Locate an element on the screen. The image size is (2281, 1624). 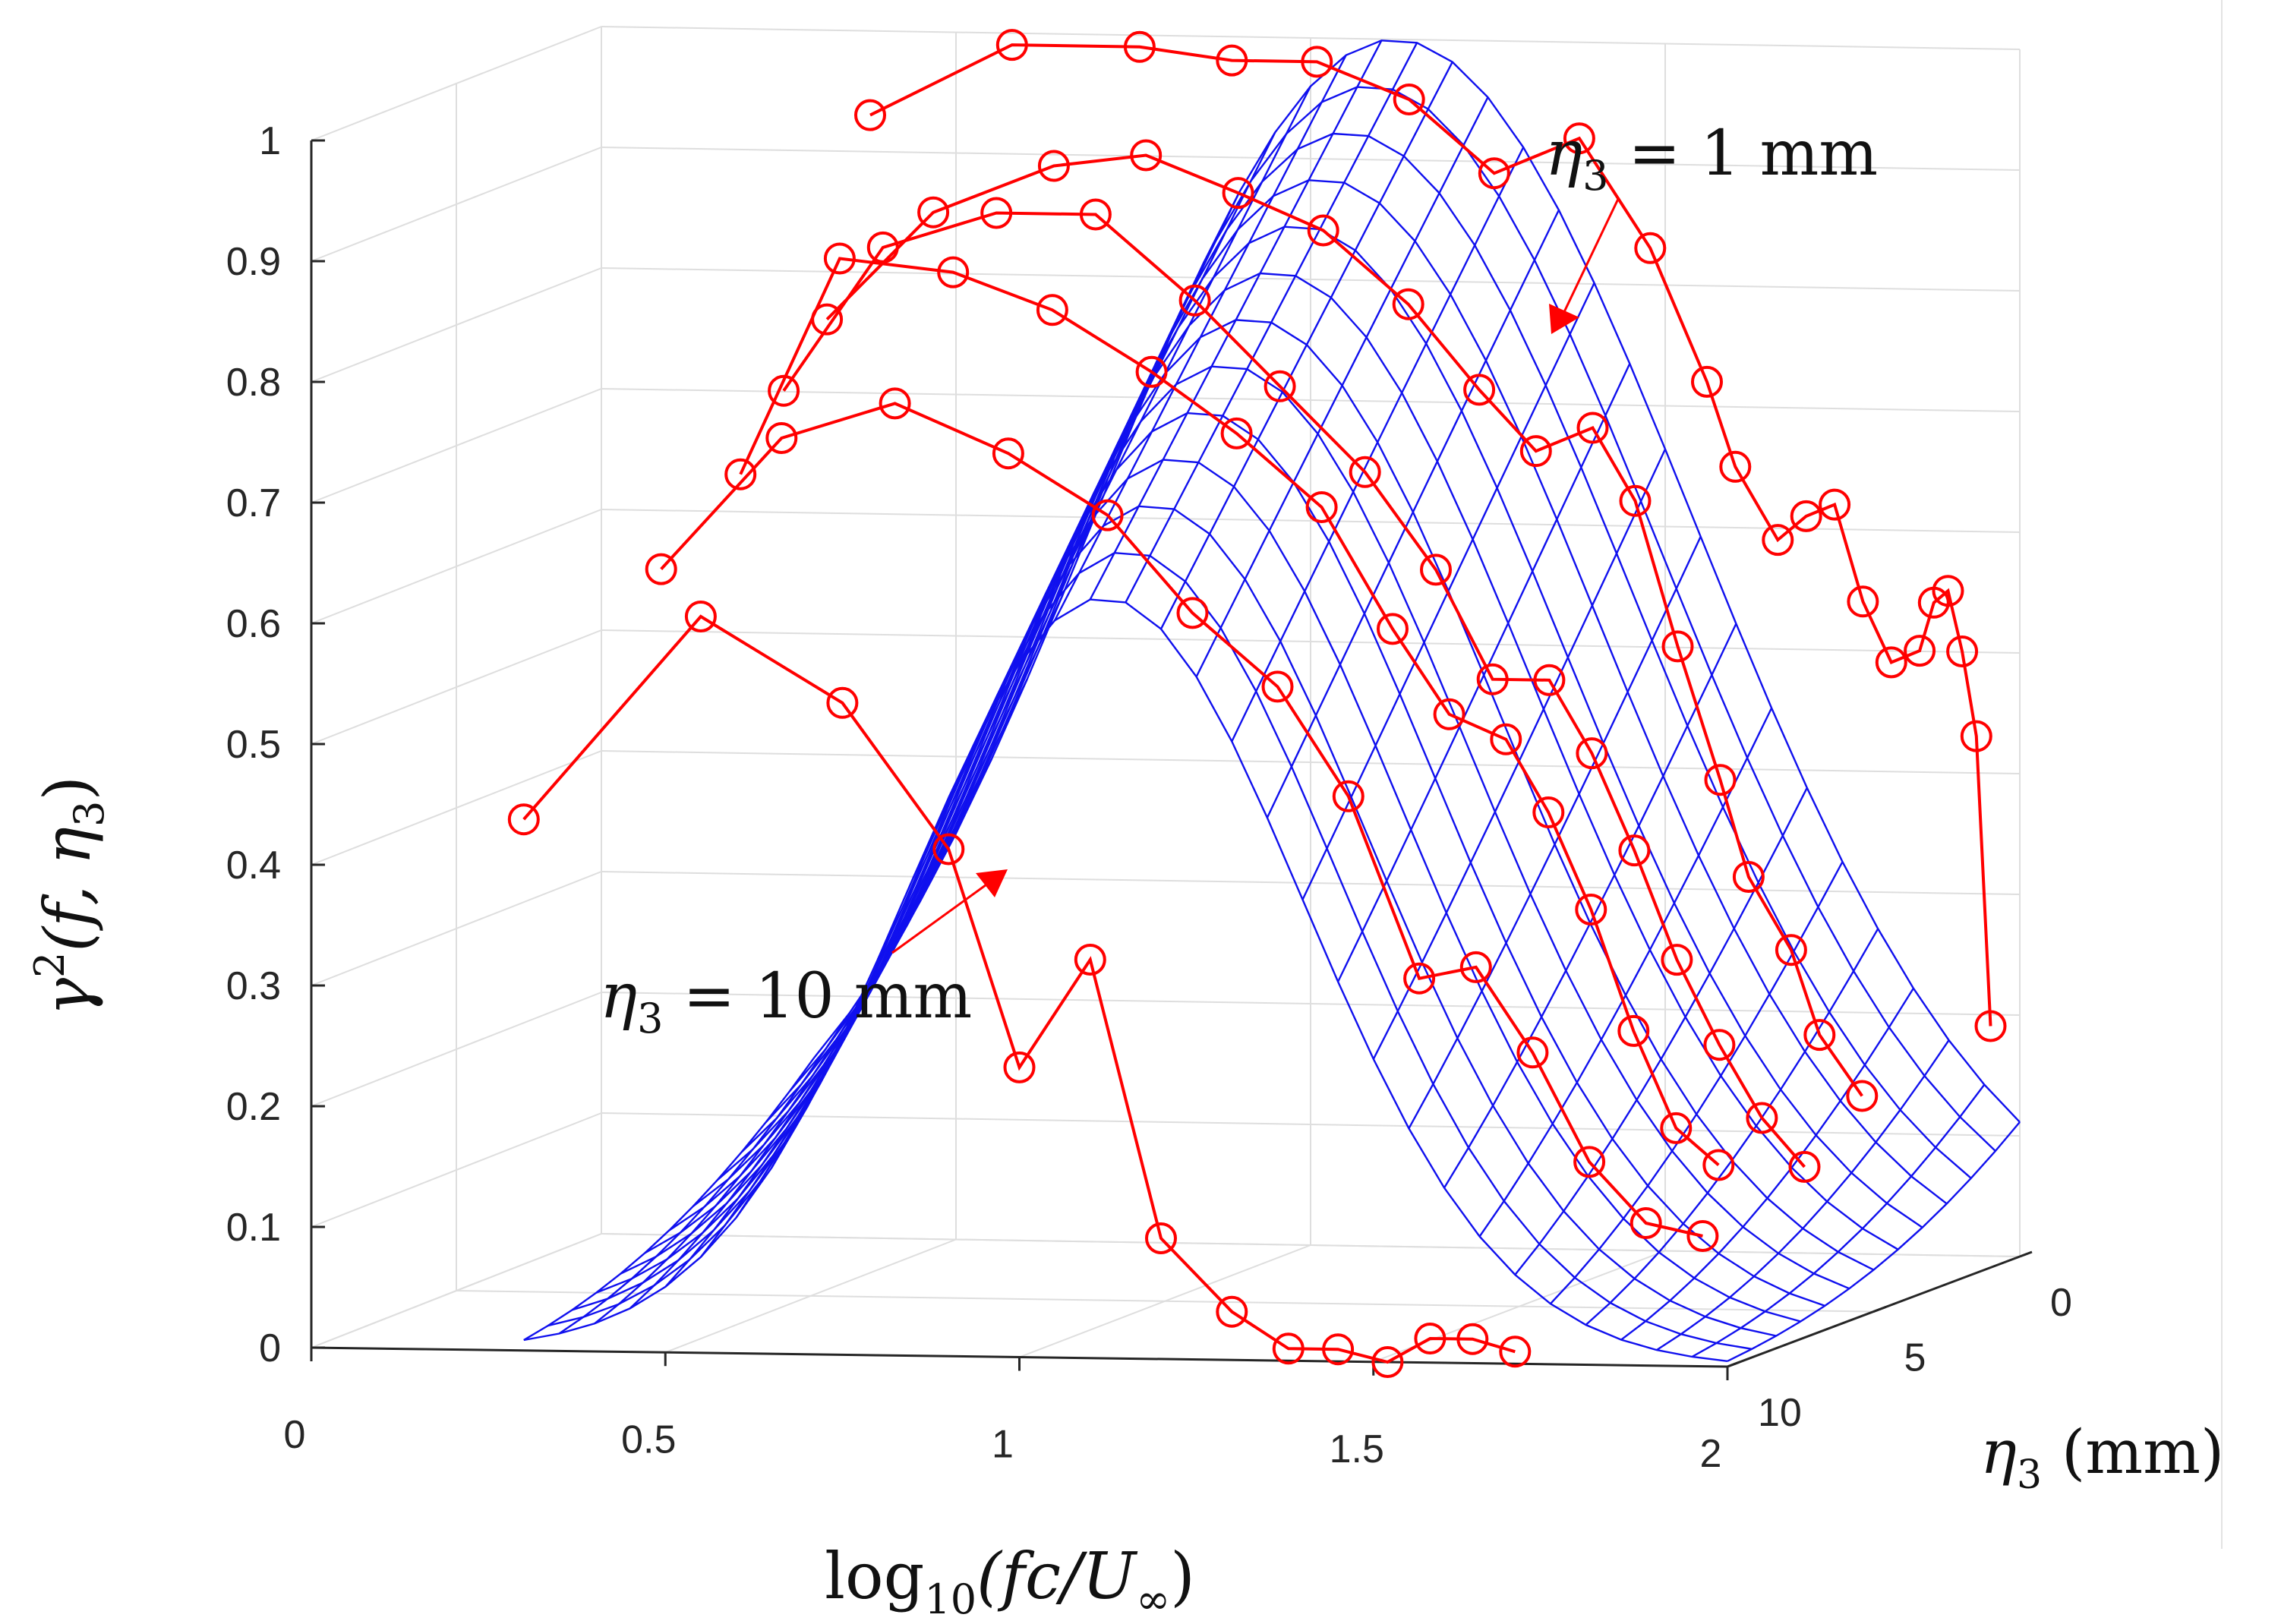
annotation-10mm-eta: η is located at coordinates (618, 996).